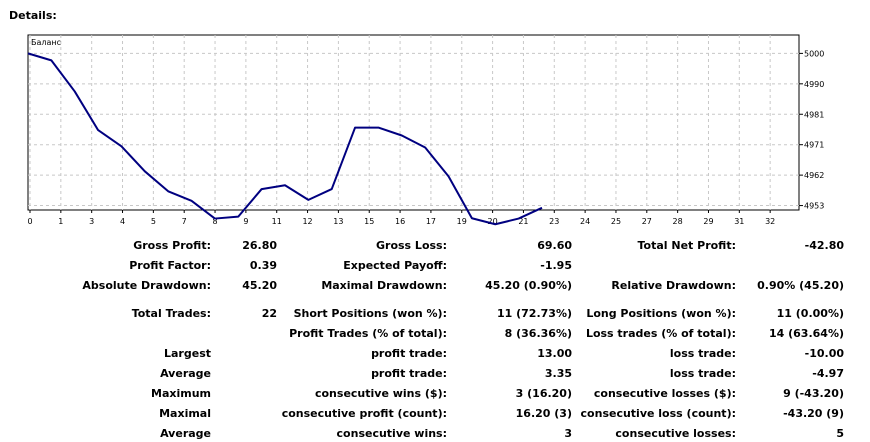 The height and width of the screenshot is (442, 870). What do you see at coordinates (814, 53) in the screenshot?
I see `y-tick-label: 5000` at bounding box center [814, 53].